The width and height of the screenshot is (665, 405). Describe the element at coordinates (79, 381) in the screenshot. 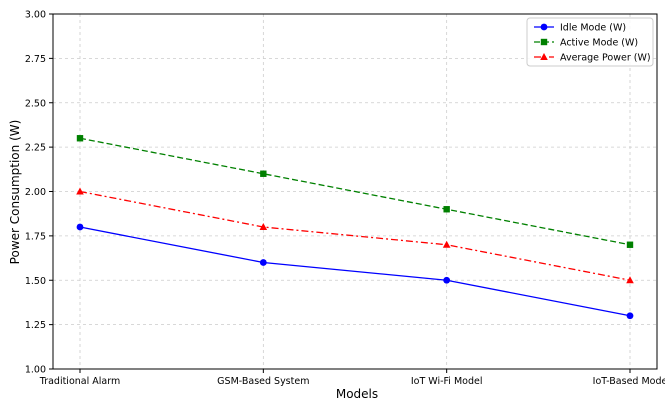

I see `x-tick-label: Traditional Alarm` at that location.